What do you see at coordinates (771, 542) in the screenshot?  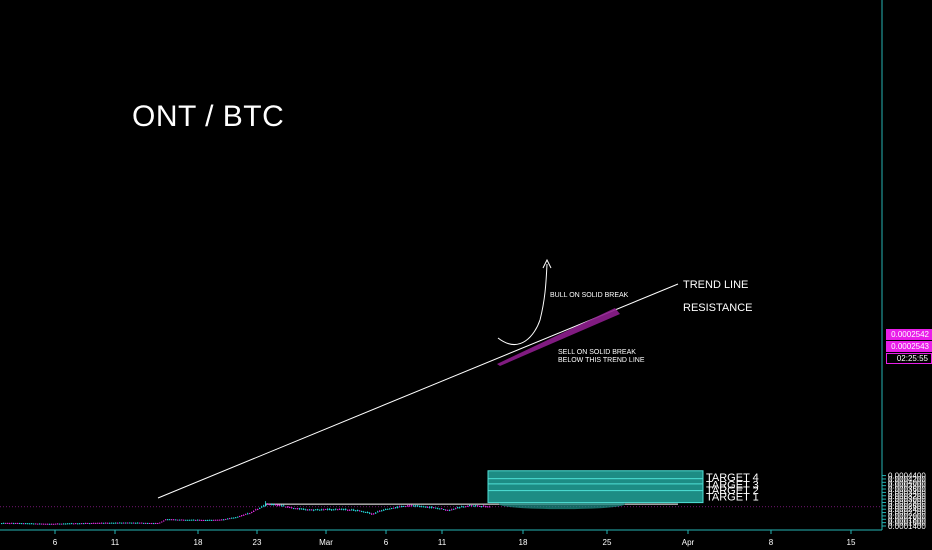 I see `x-tick-label: 8` at bounding box center [771, 542].